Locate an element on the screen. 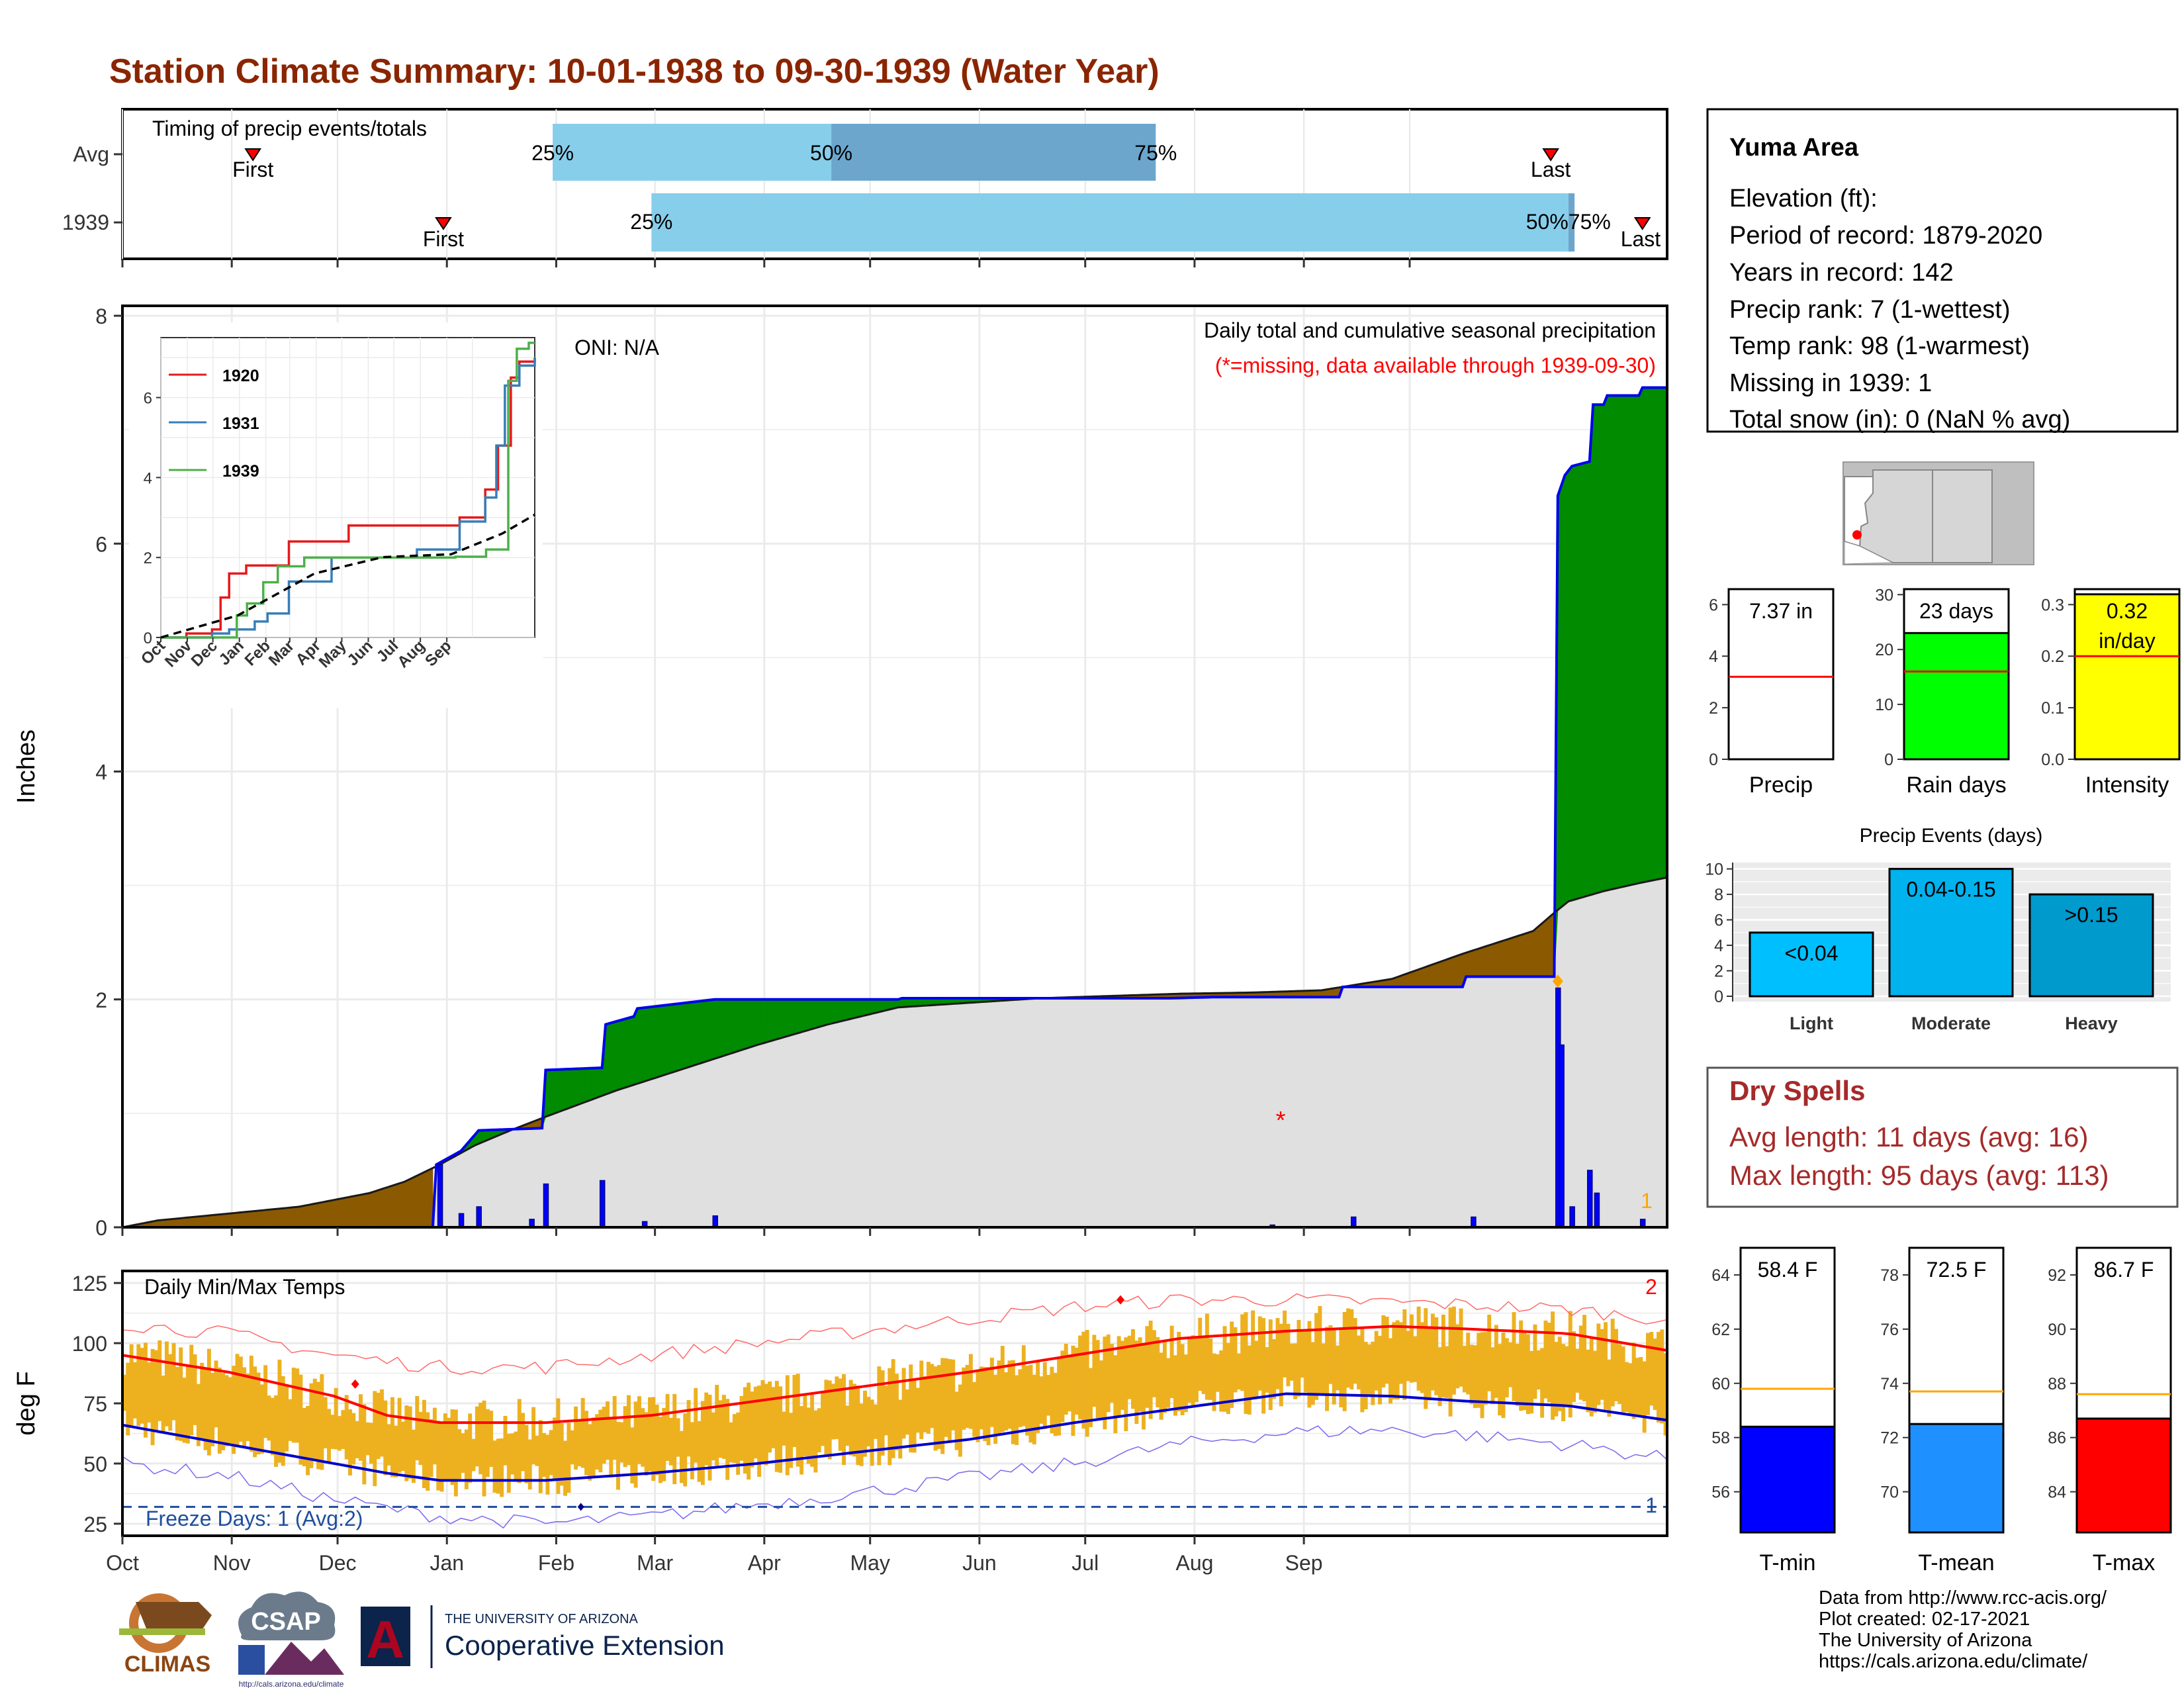 The image size is (2184, 1688). temp-x-tick-label: Jul is located at coordinates (1085, 1563).